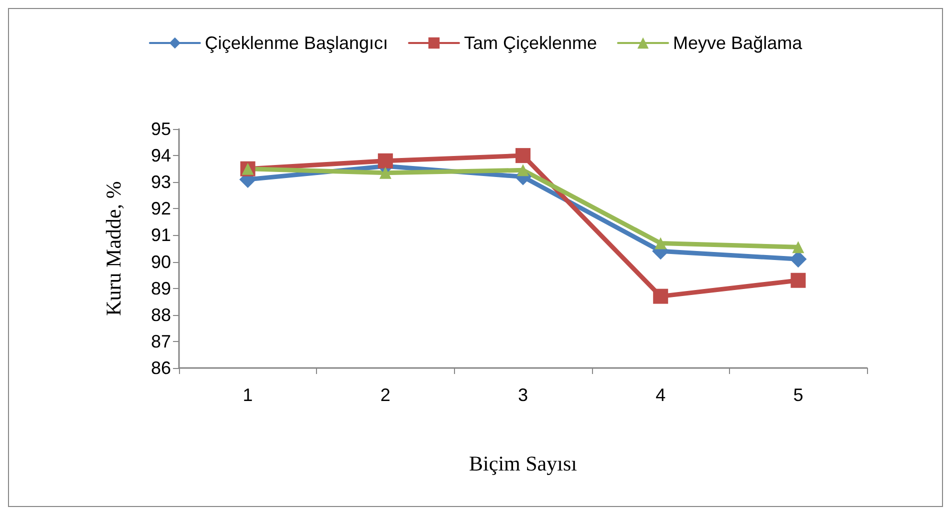 The image size is (951, 515). Describe the element at coordinates (160, 235) in the screenshot. I see `y-tick-label: 91` at that location.